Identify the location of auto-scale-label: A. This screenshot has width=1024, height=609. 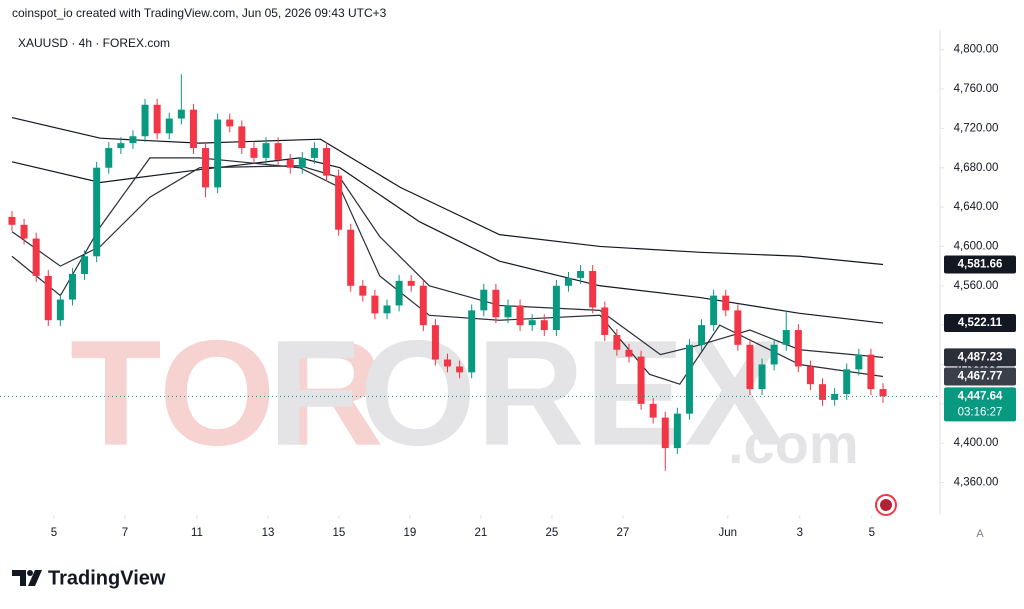
(980, 534).